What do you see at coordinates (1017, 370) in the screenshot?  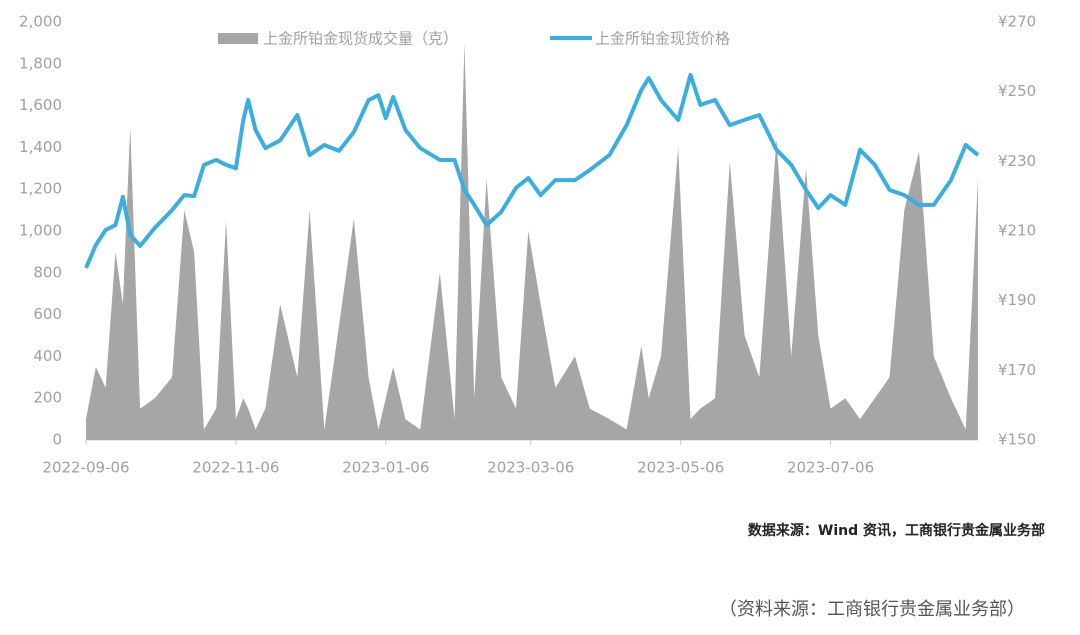 I see `y2-tick-label: ¥170` at bounding box center [1017, 370].